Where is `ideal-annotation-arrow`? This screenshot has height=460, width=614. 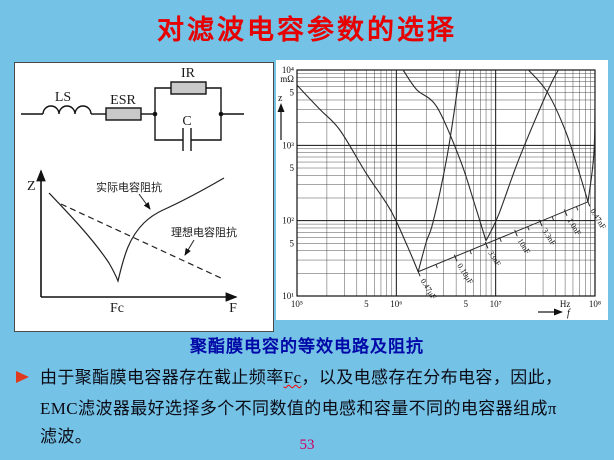 ideal-annotation-arrow is located at coordinates (189, 247).